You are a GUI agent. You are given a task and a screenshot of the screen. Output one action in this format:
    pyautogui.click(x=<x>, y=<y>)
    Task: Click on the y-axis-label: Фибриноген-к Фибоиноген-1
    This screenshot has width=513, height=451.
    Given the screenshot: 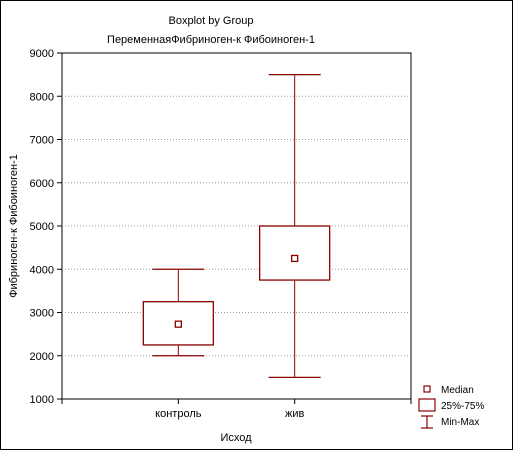 What is the action you would take?
    pyautogui.click(x=14, y=226)
    